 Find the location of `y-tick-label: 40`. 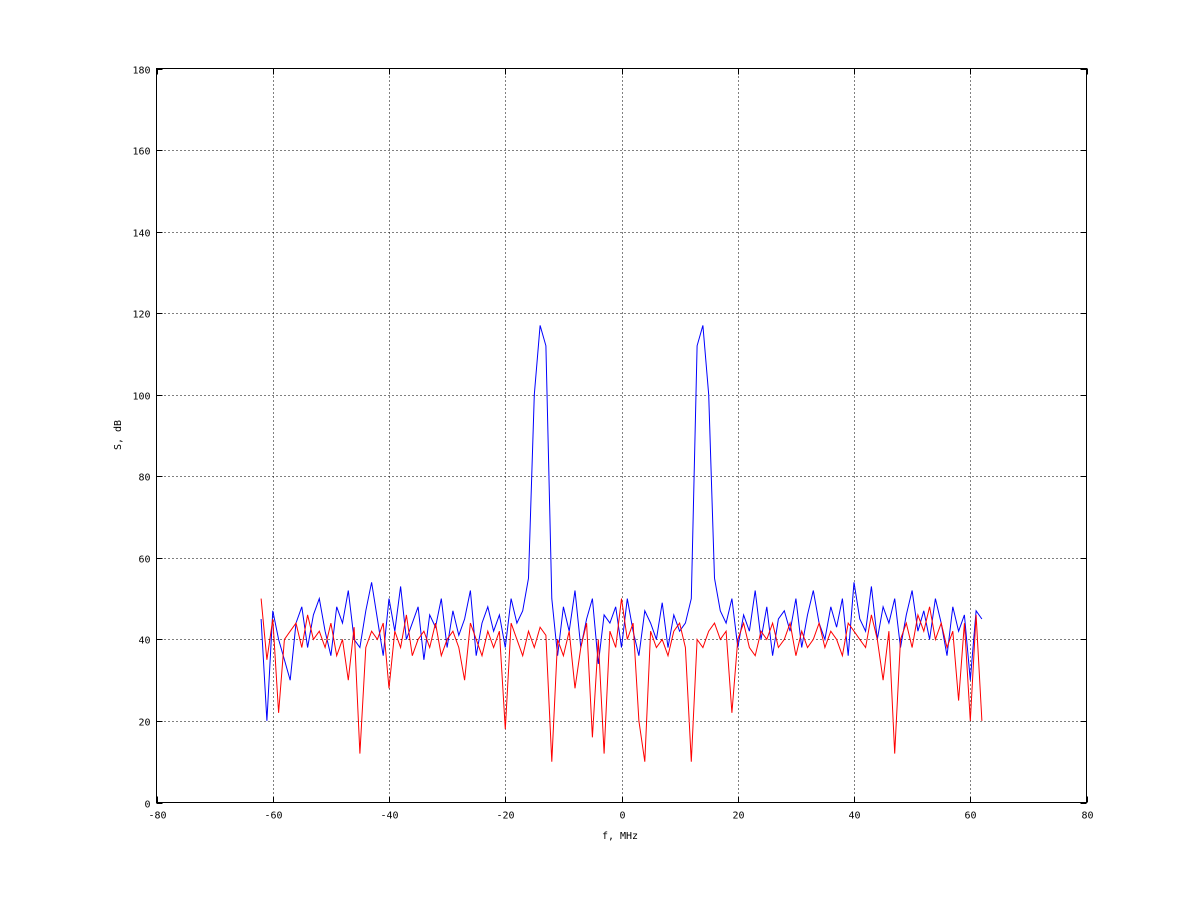

y-tick-label: 40 is located at coordinates (144, 641).